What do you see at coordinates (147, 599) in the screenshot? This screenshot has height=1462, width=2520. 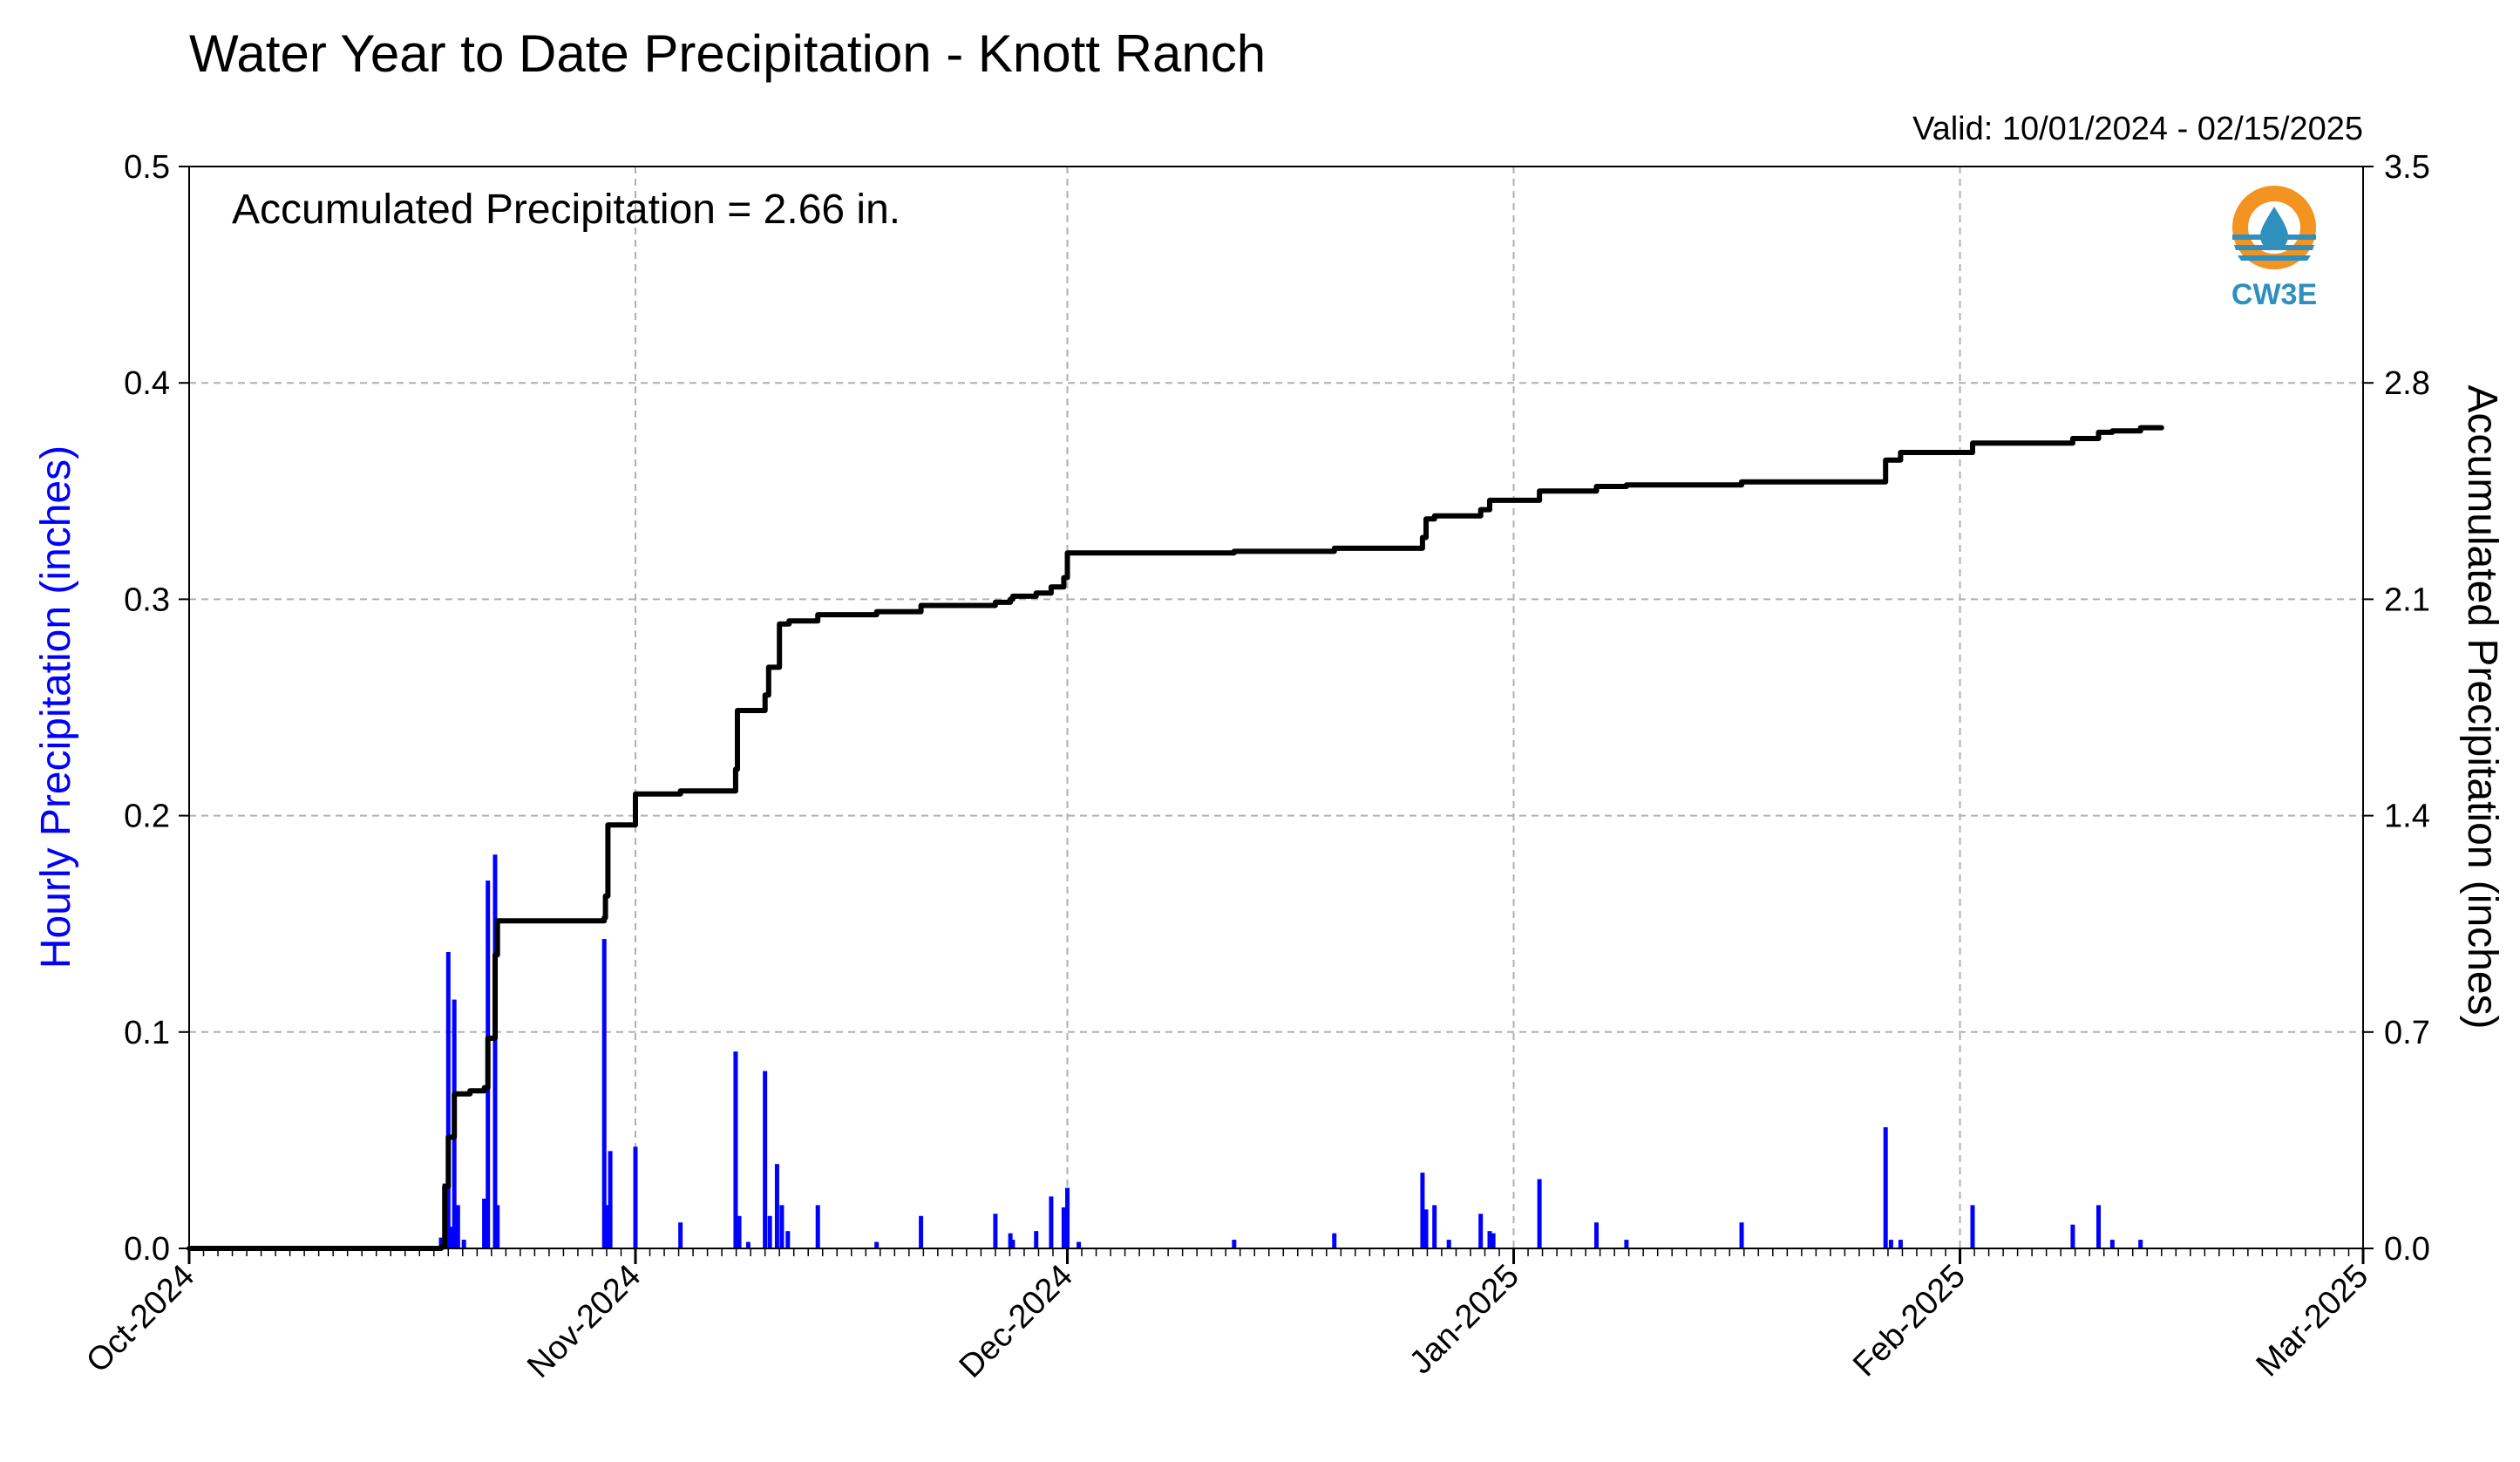 I see `y-left-tick-label: 0.3` at bounding box center [147, 599].